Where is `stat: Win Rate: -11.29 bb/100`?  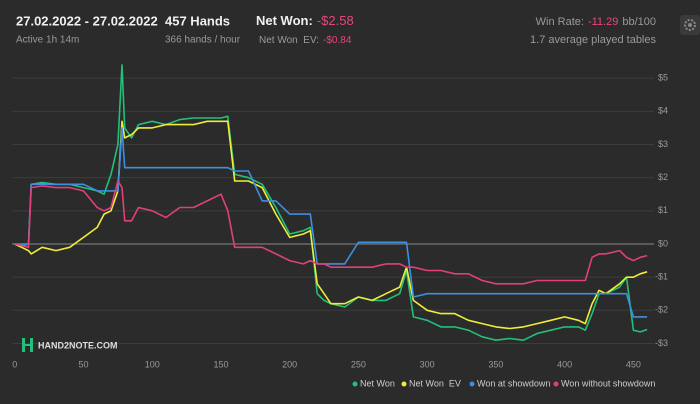 stat: Win Rate: -11.29 bb/100 is located at coordinates (596, 22).